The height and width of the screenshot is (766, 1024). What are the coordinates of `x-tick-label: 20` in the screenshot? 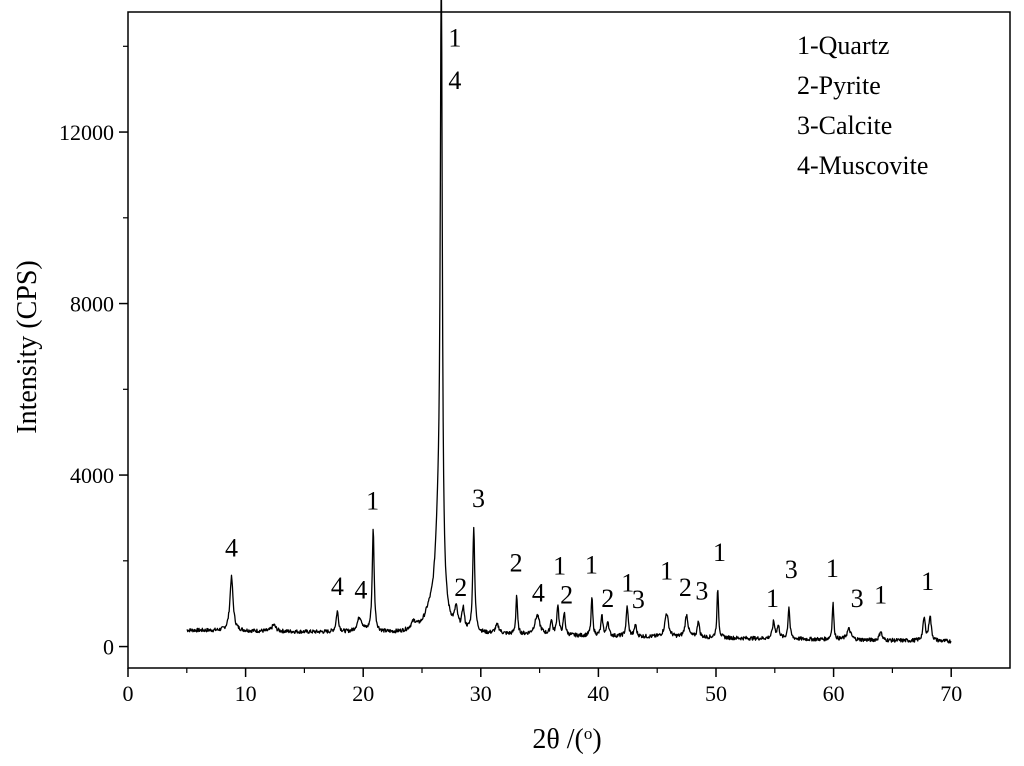 It's located at (363, 693).